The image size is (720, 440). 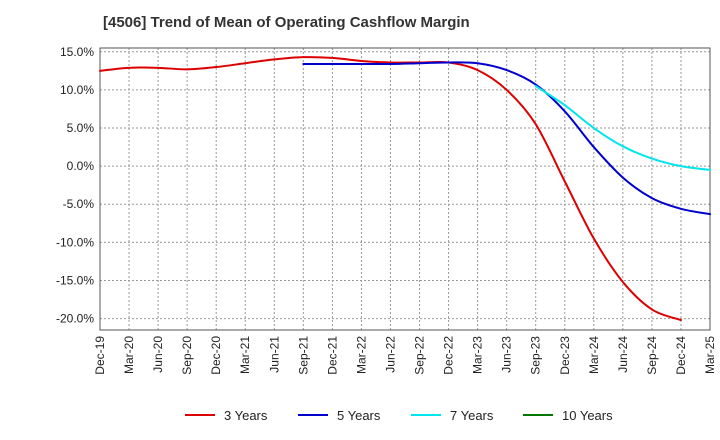 What do you see at coordinates (246, 415) in the screenshot?
I see `legend-label-3-years: 3 Years` at bounding box center [246, 415].